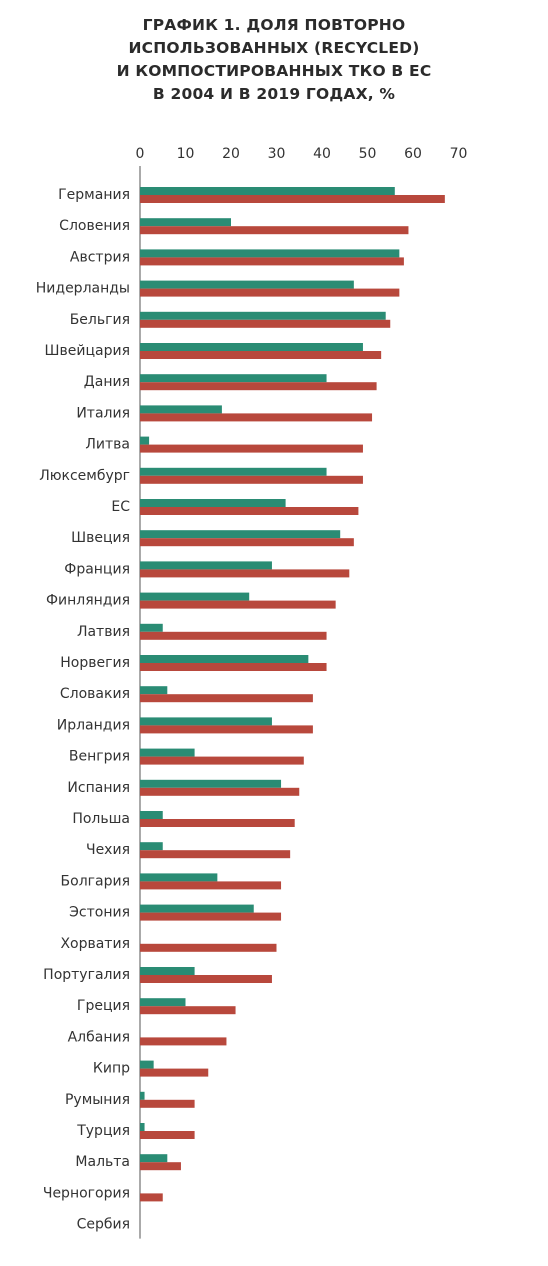  What do you see at coordinates (88, 601) in the screenshot?
I see `category-label: Финляндия` at bounding box center [88, 601].